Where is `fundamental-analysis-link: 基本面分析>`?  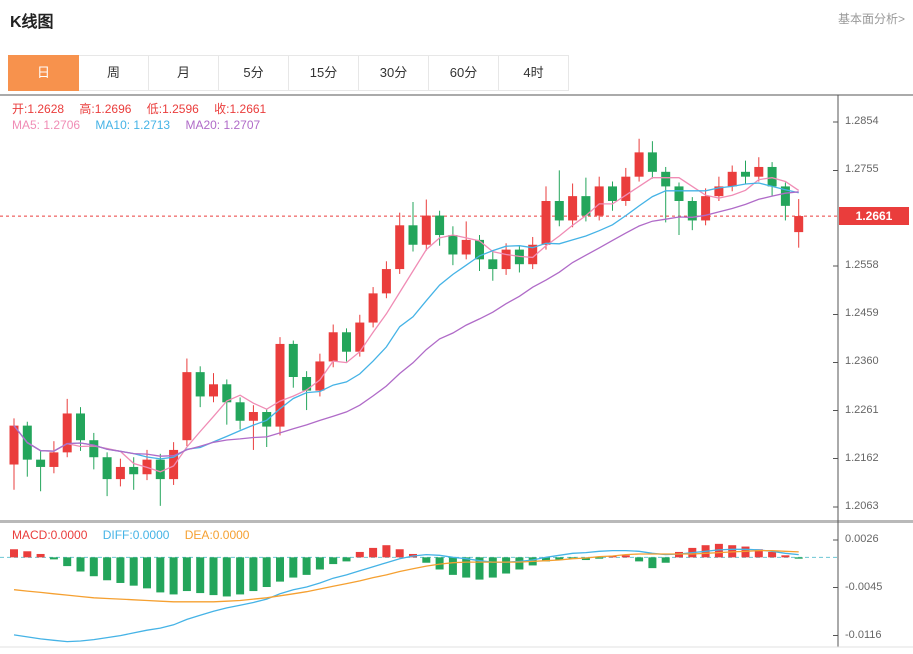 fundamental-analysis-link: 基本面分析> is located at coordinates (871, 19).